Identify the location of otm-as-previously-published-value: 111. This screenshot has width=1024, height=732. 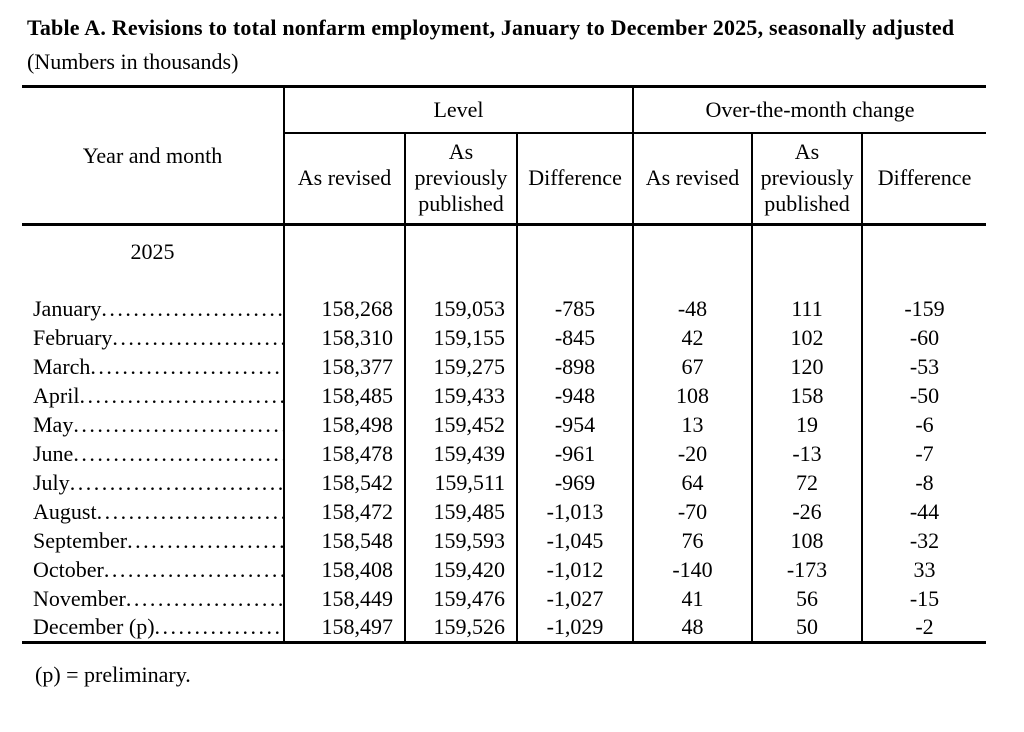
(807, 309).